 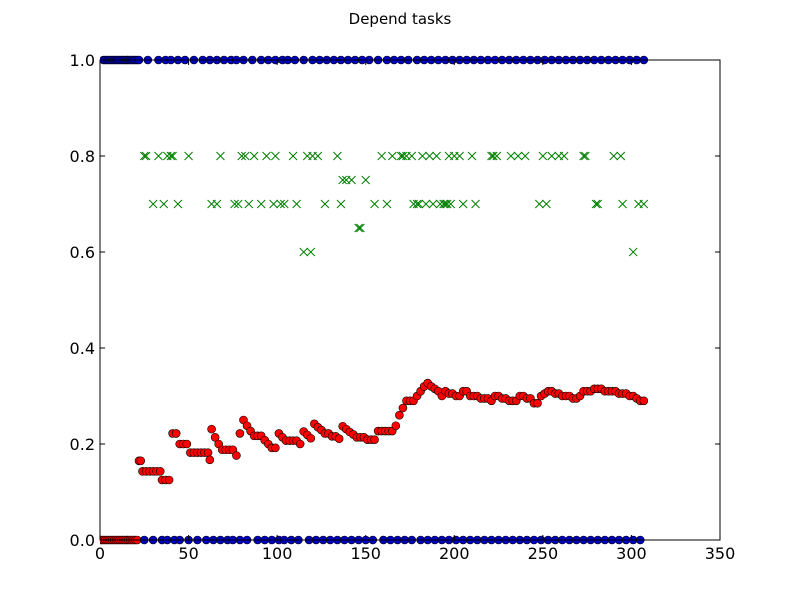 What do you see at coordinates (82, 348) in the screenshot?
I see `y-tick-label: 0.4` at bounding box center [82, 348].